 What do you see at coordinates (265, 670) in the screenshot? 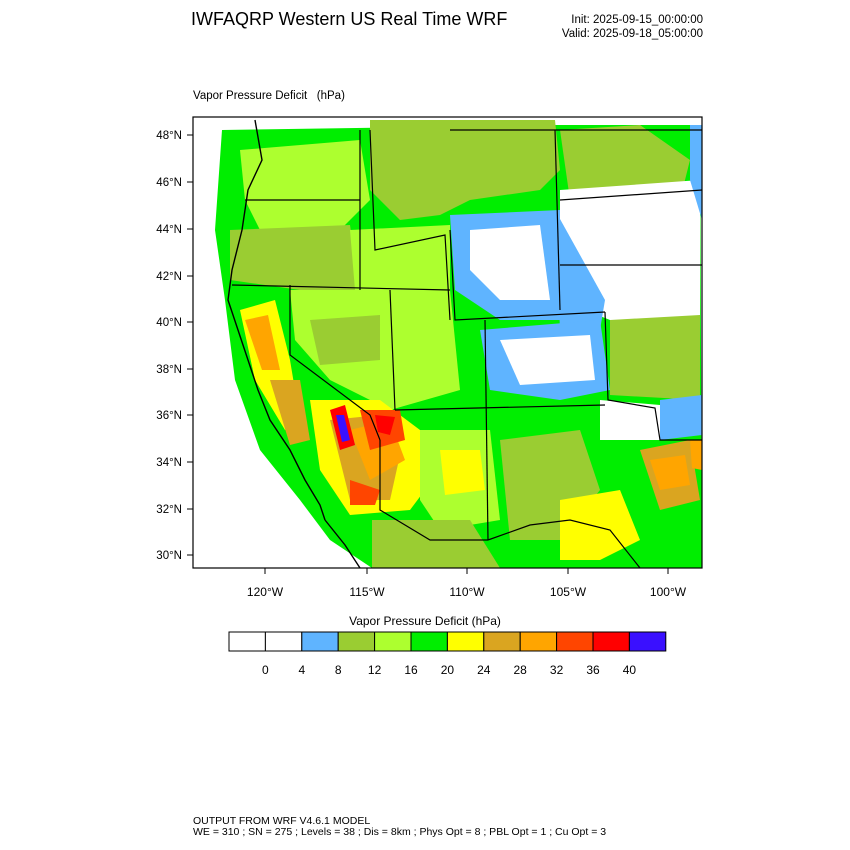
I see `colorbar-label: 0` at bounding box center [265, 670].